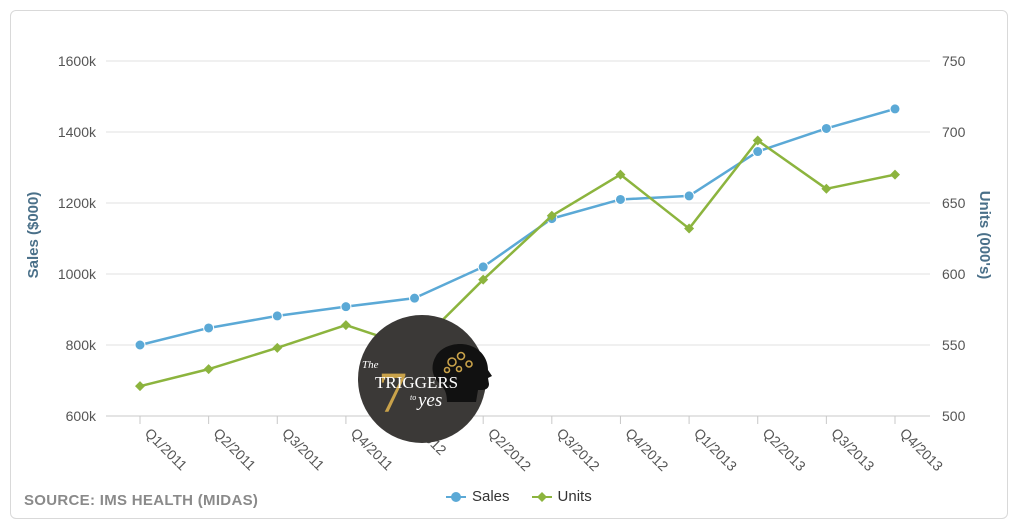  What do you see at coordinates (954, 416) in the screenshot?
I see `y-right-tick-label: 500` at bounding box center [954, 416].